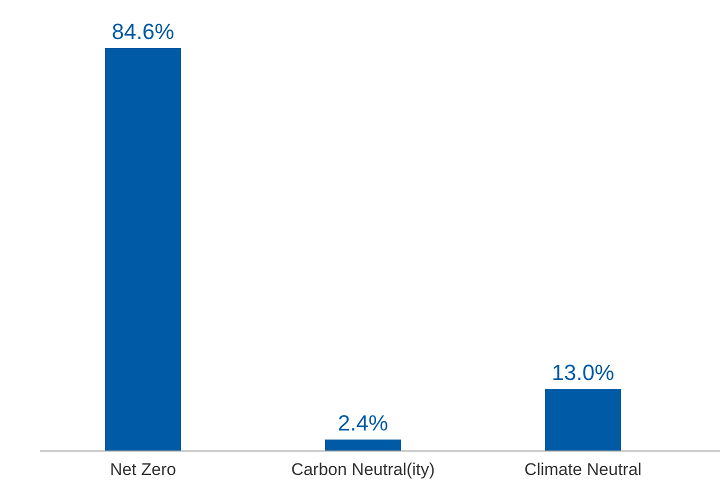 This screenshot has width=720, height=486. I want to click on x-tick-label: Net Zero, so click(143, 470).